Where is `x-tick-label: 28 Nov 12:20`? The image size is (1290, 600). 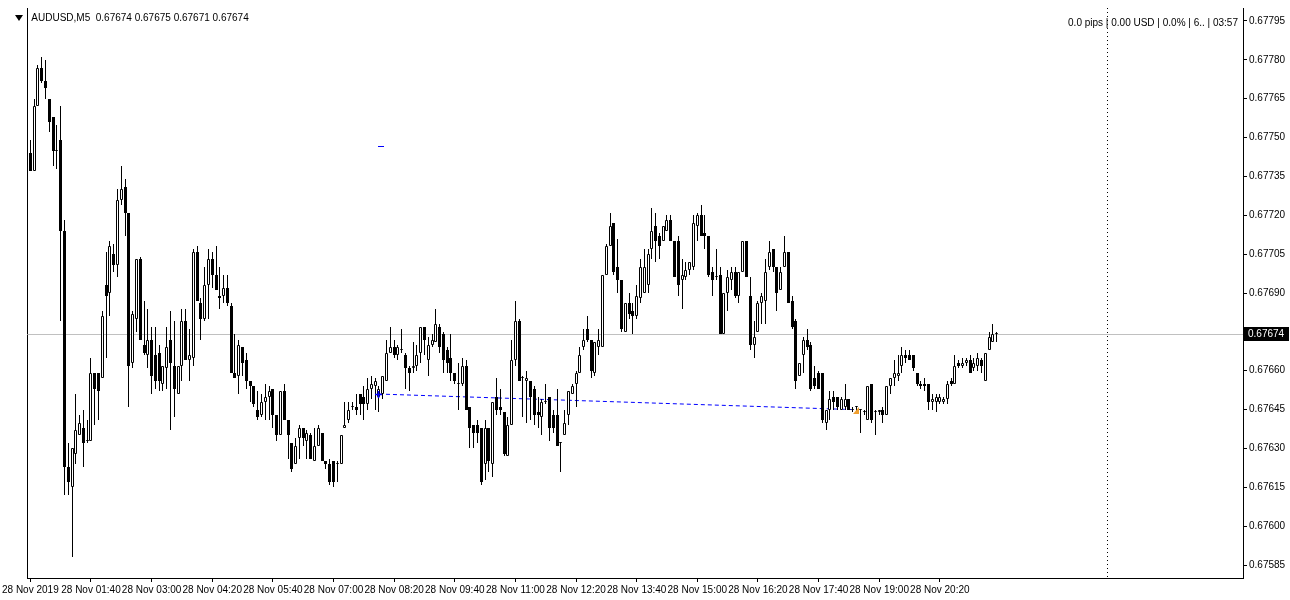
x-tick-label: 28 Nov 12:20 is located at coordinates (576, 589).